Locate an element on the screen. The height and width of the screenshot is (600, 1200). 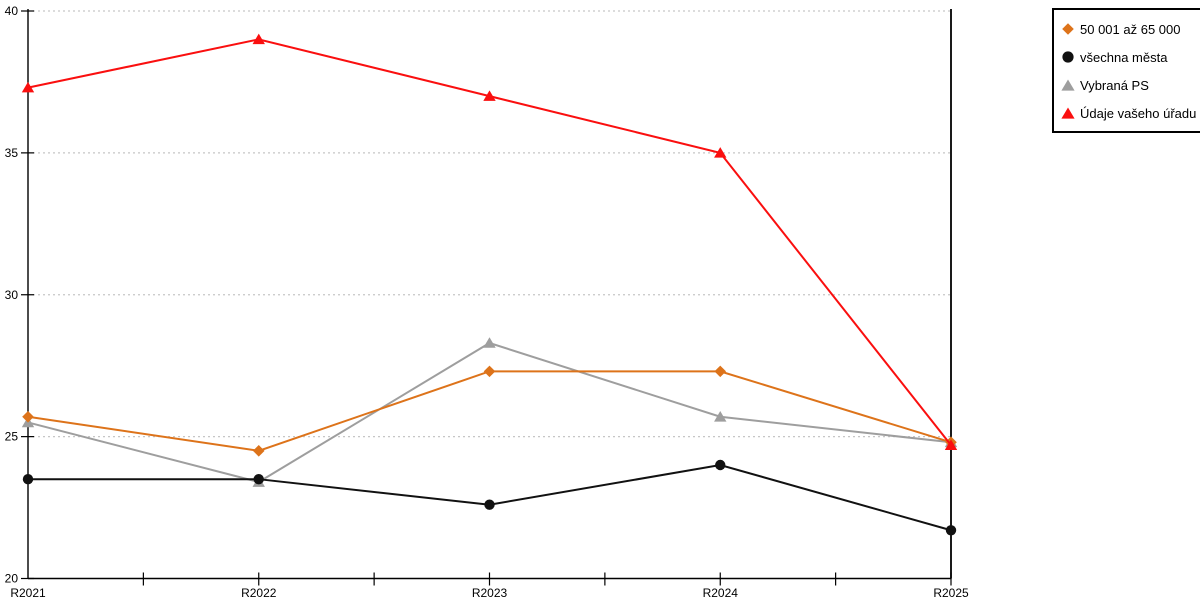
x-tick-label: R2023 is located at coordinates (490, 593).